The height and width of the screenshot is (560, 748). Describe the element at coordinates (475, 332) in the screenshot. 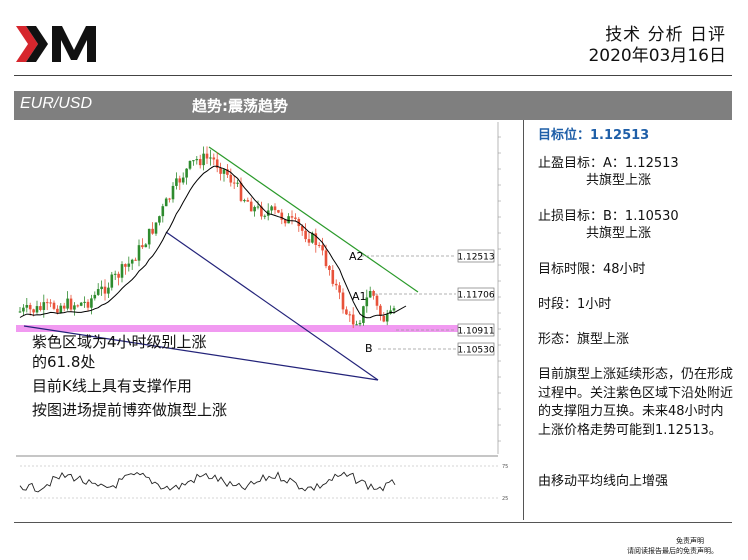

I see `svg-text: 1.10911` at that location.